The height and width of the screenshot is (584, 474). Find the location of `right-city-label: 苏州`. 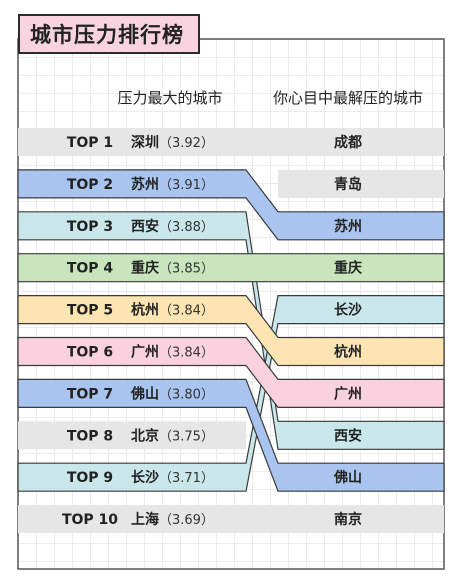

right-city-label: 苏州 is located at coordinates (348, 226).